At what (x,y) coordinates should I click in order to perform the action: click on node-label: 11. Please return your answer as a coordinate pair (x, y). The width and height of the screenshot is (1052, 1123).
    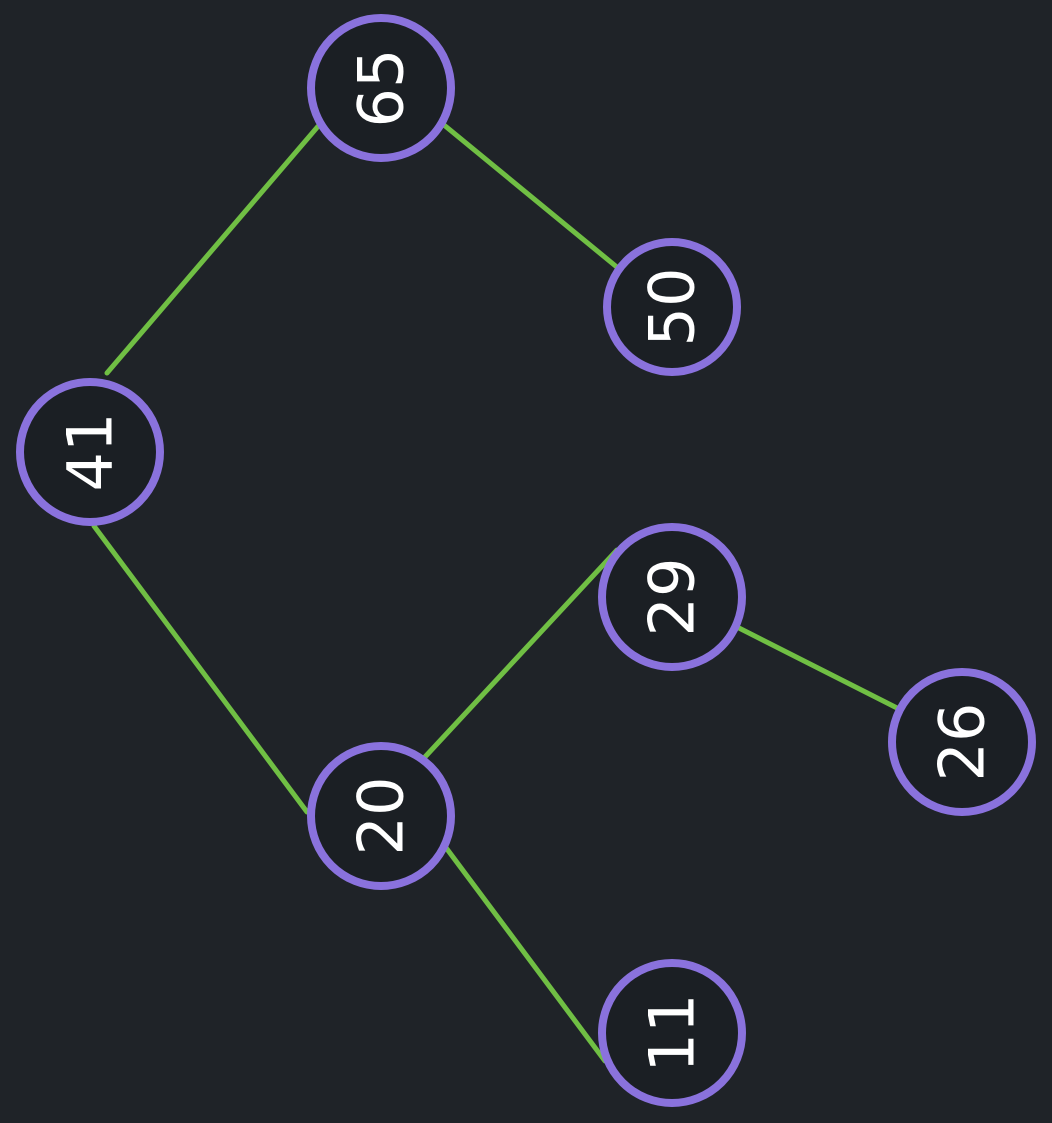
    Looking at the image, I should click on (672, 1033).